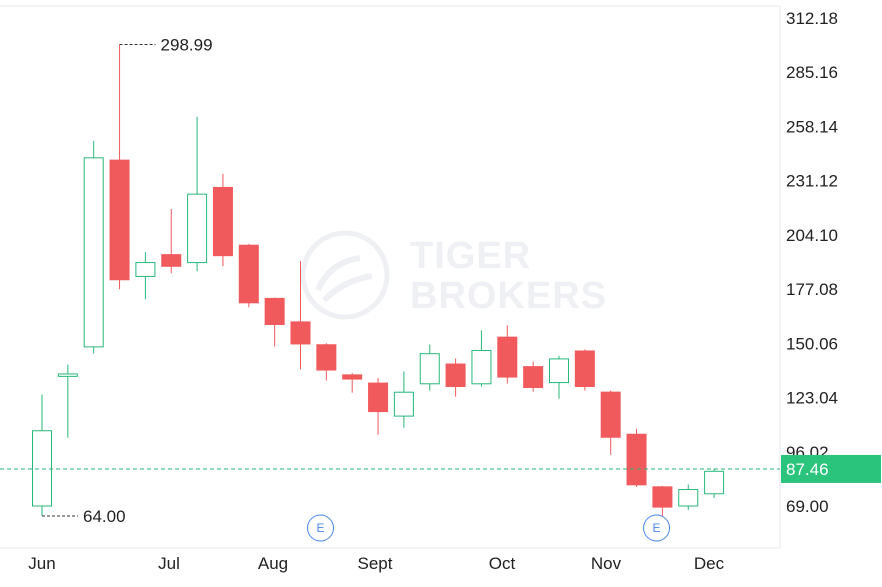 The width and height of the screenshot is (882, 587). What do you see at coordinates (812, 343) in the screenshot?
I see `y-tick-label: 150.06` at bounding box center [812, 343].